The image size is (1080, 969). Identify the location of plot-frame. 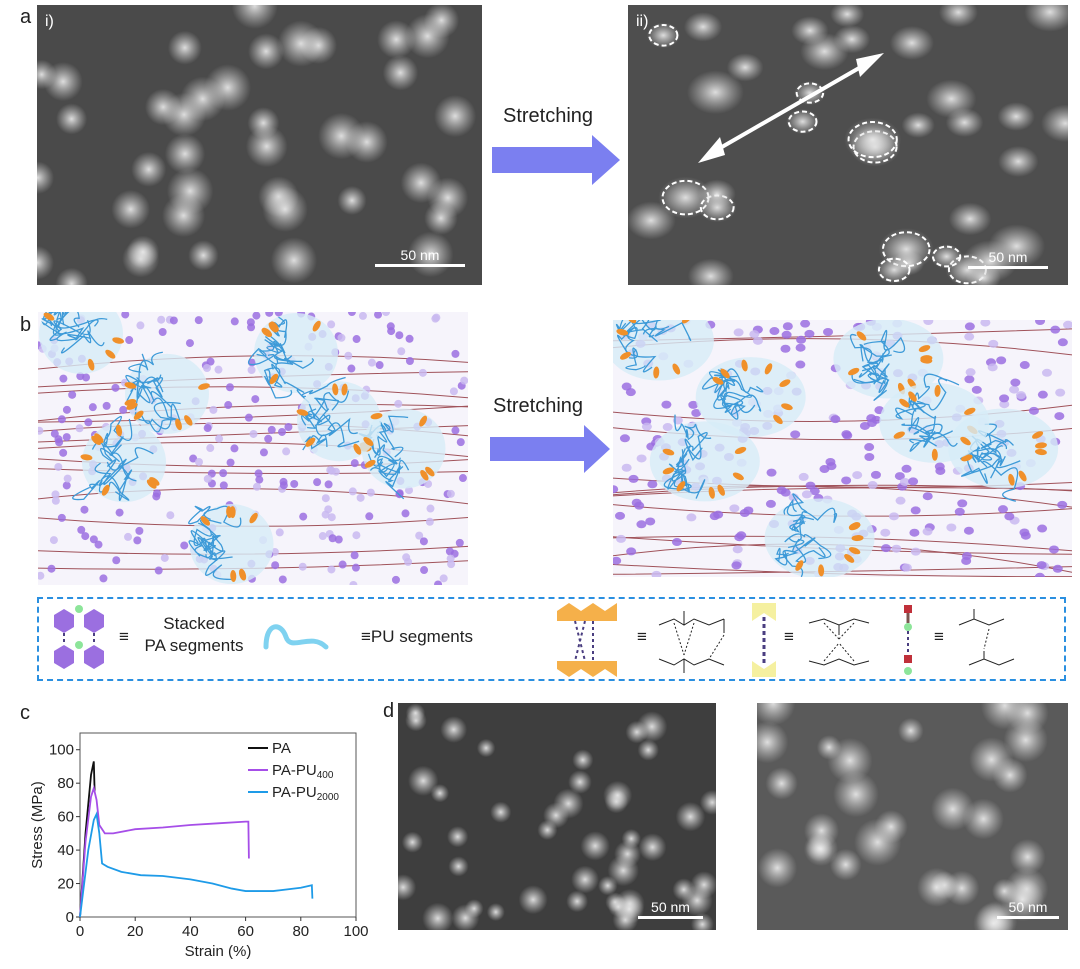
(218, 825).